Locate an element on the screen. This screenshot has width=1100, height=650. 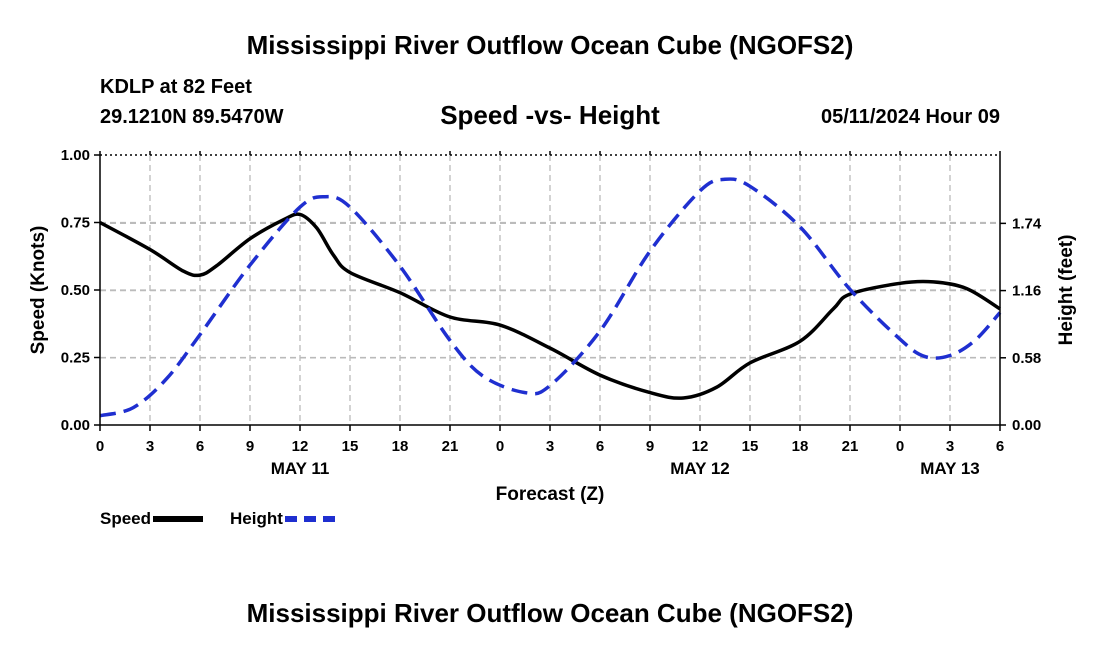
date-label: MAY 12 is located at coordinates (700, 468).